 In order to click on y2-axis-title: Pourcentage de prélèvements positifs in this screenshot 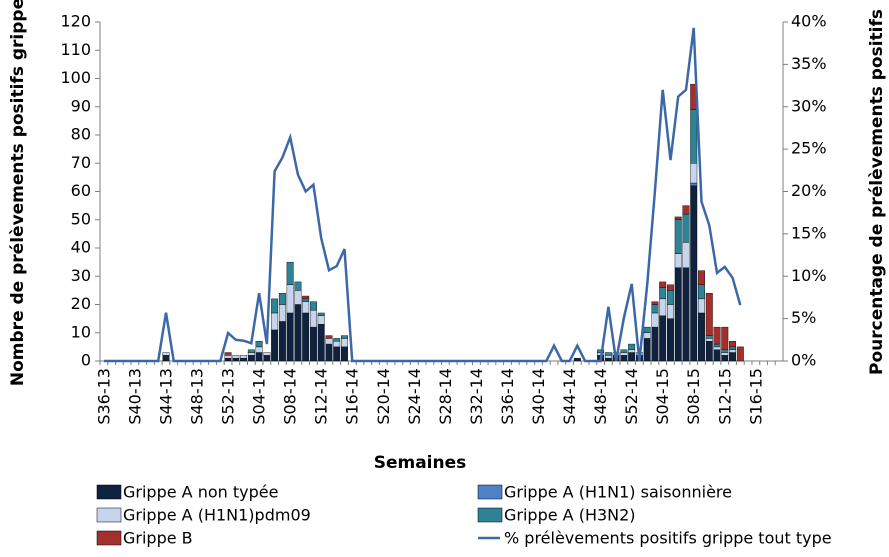, I will do `click(877, 192)`.